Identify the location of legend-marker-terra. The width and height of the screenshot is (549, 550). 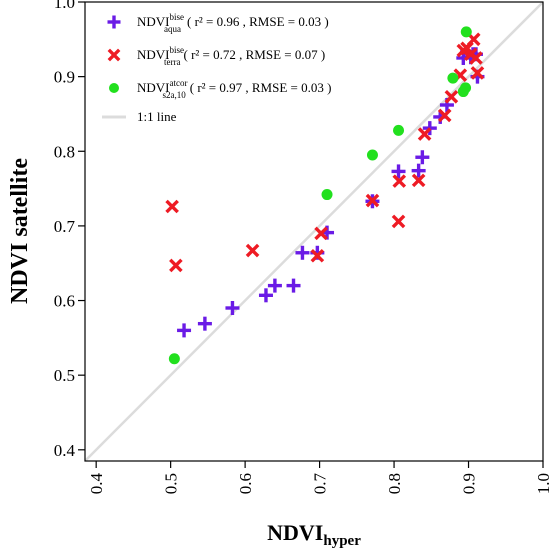
(114, 55).